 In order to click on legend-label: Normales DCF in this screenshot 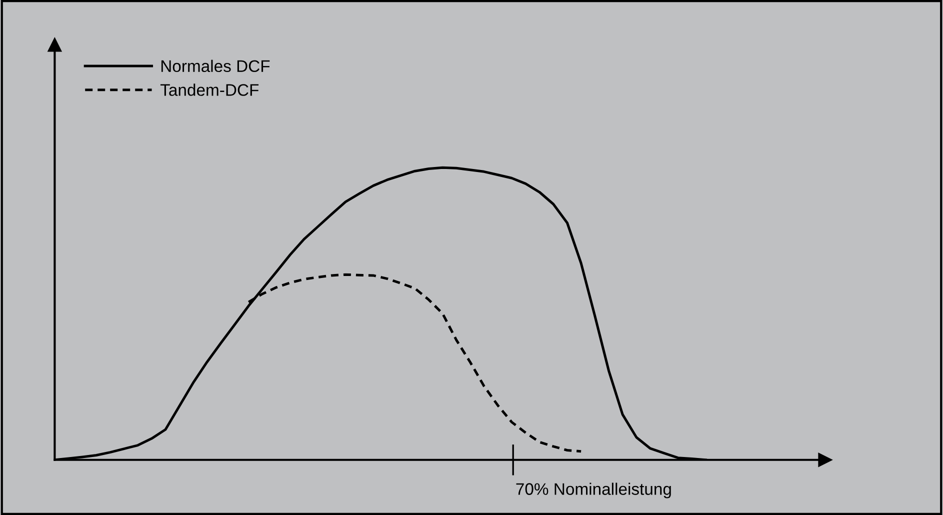, I will do `click(215, 66)`.